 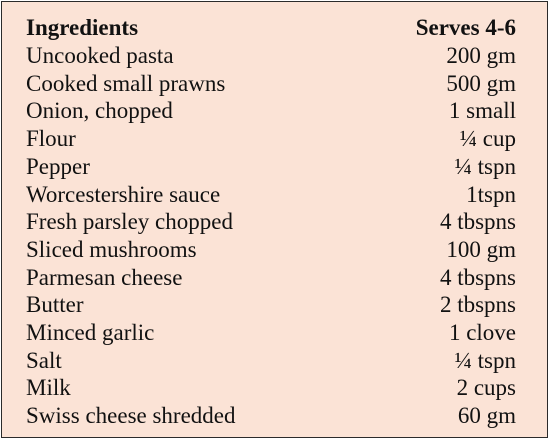 I want to click on table-row: Onion, chopped 1 small, so click(x=271, y=110).